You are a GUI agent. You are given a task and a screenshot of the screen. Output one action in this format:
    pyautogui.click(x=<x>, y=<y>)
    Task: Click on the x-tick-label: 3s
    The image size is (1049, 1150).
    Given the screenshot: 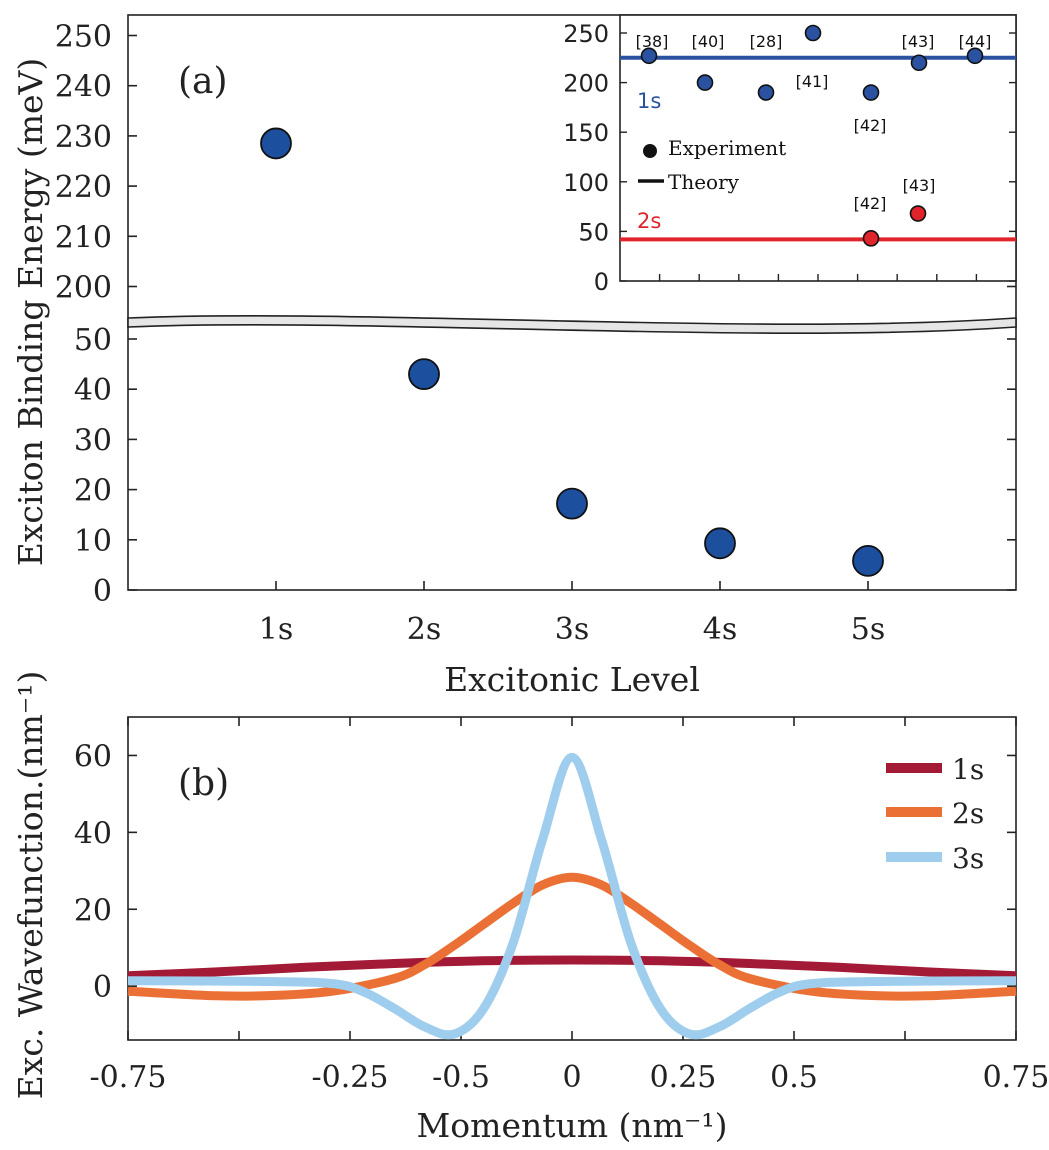 What is the action you would take?
    pyautogui.click(x=572, y=629)
    